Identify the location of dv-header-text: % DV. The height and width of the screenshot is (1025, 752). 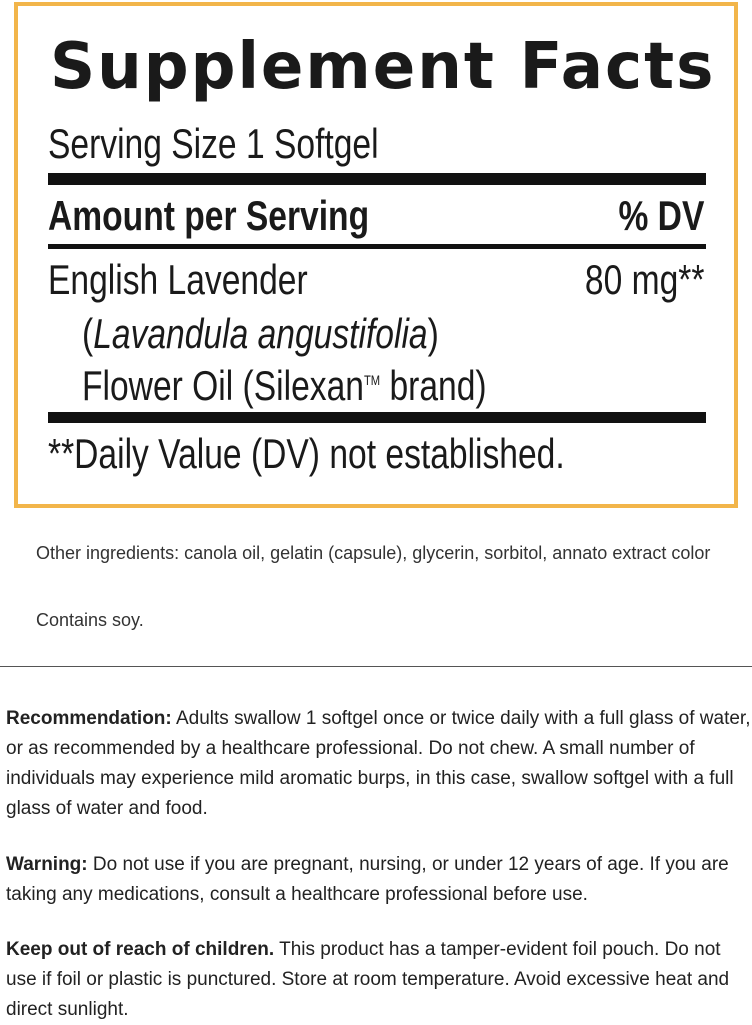
(661, 215).